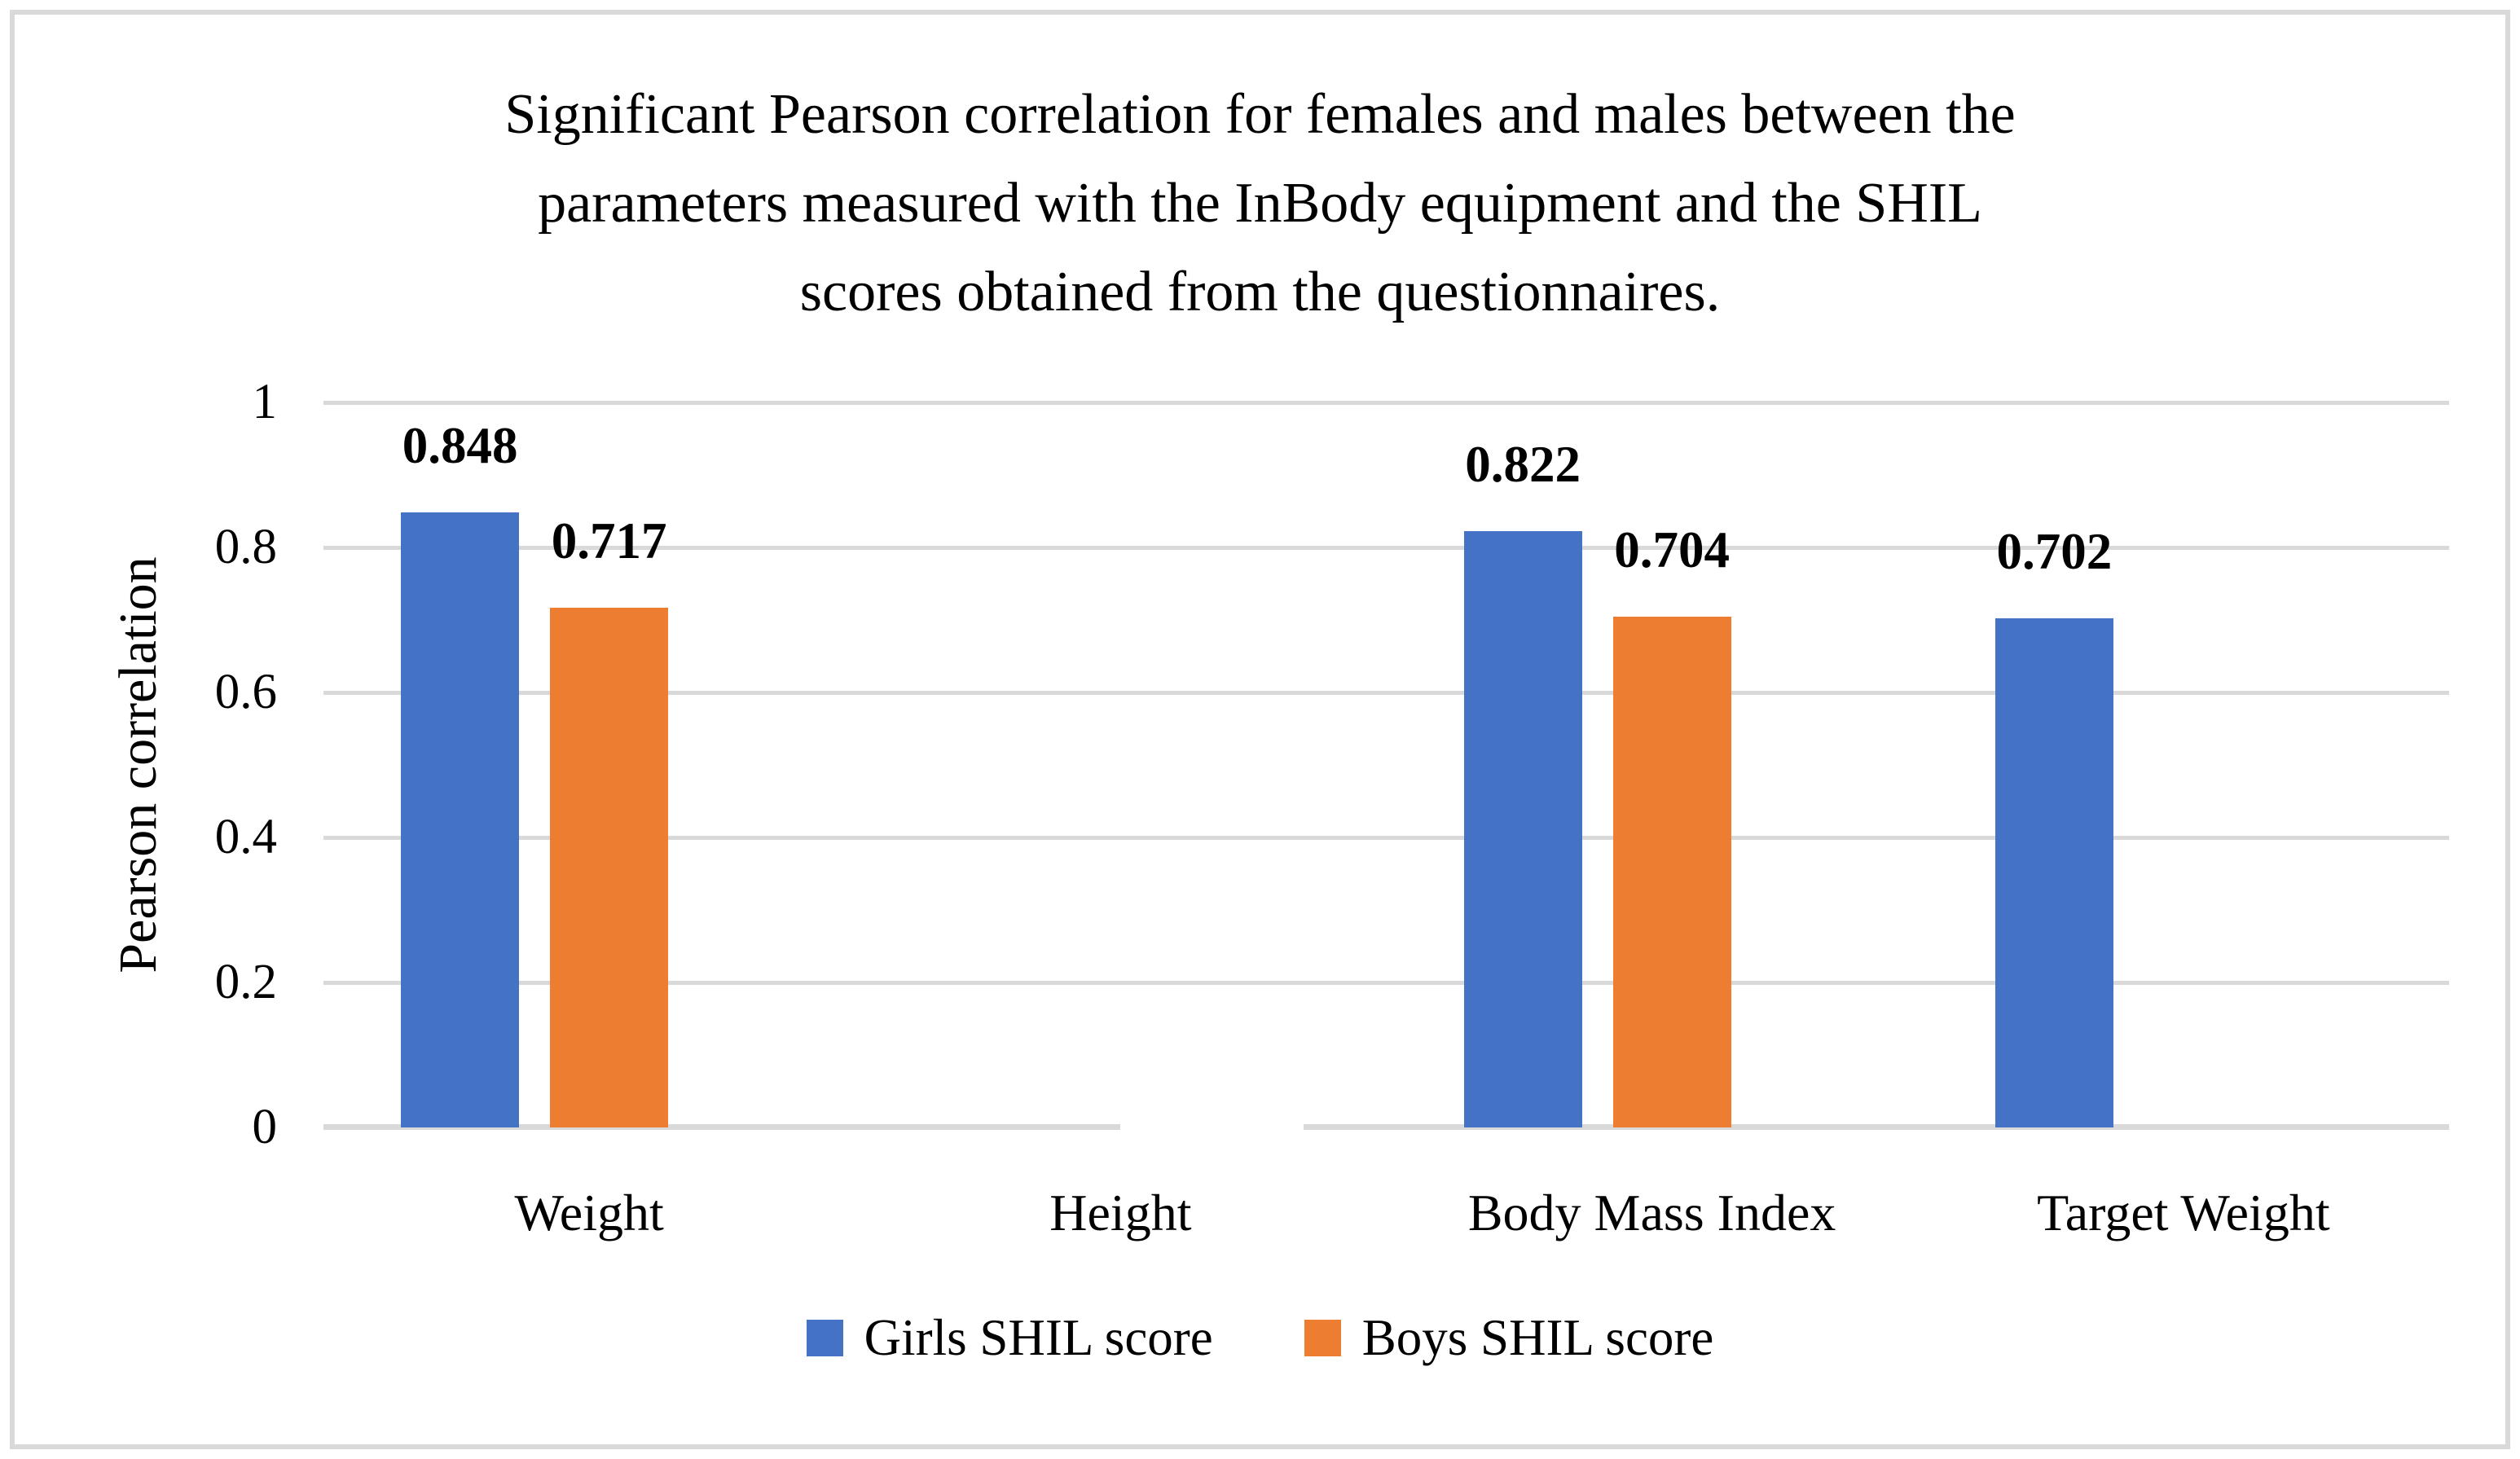  Describe the element at coordinates (609, 540) in the screenshot. I see `bar-data-label: 0.717` at that location.